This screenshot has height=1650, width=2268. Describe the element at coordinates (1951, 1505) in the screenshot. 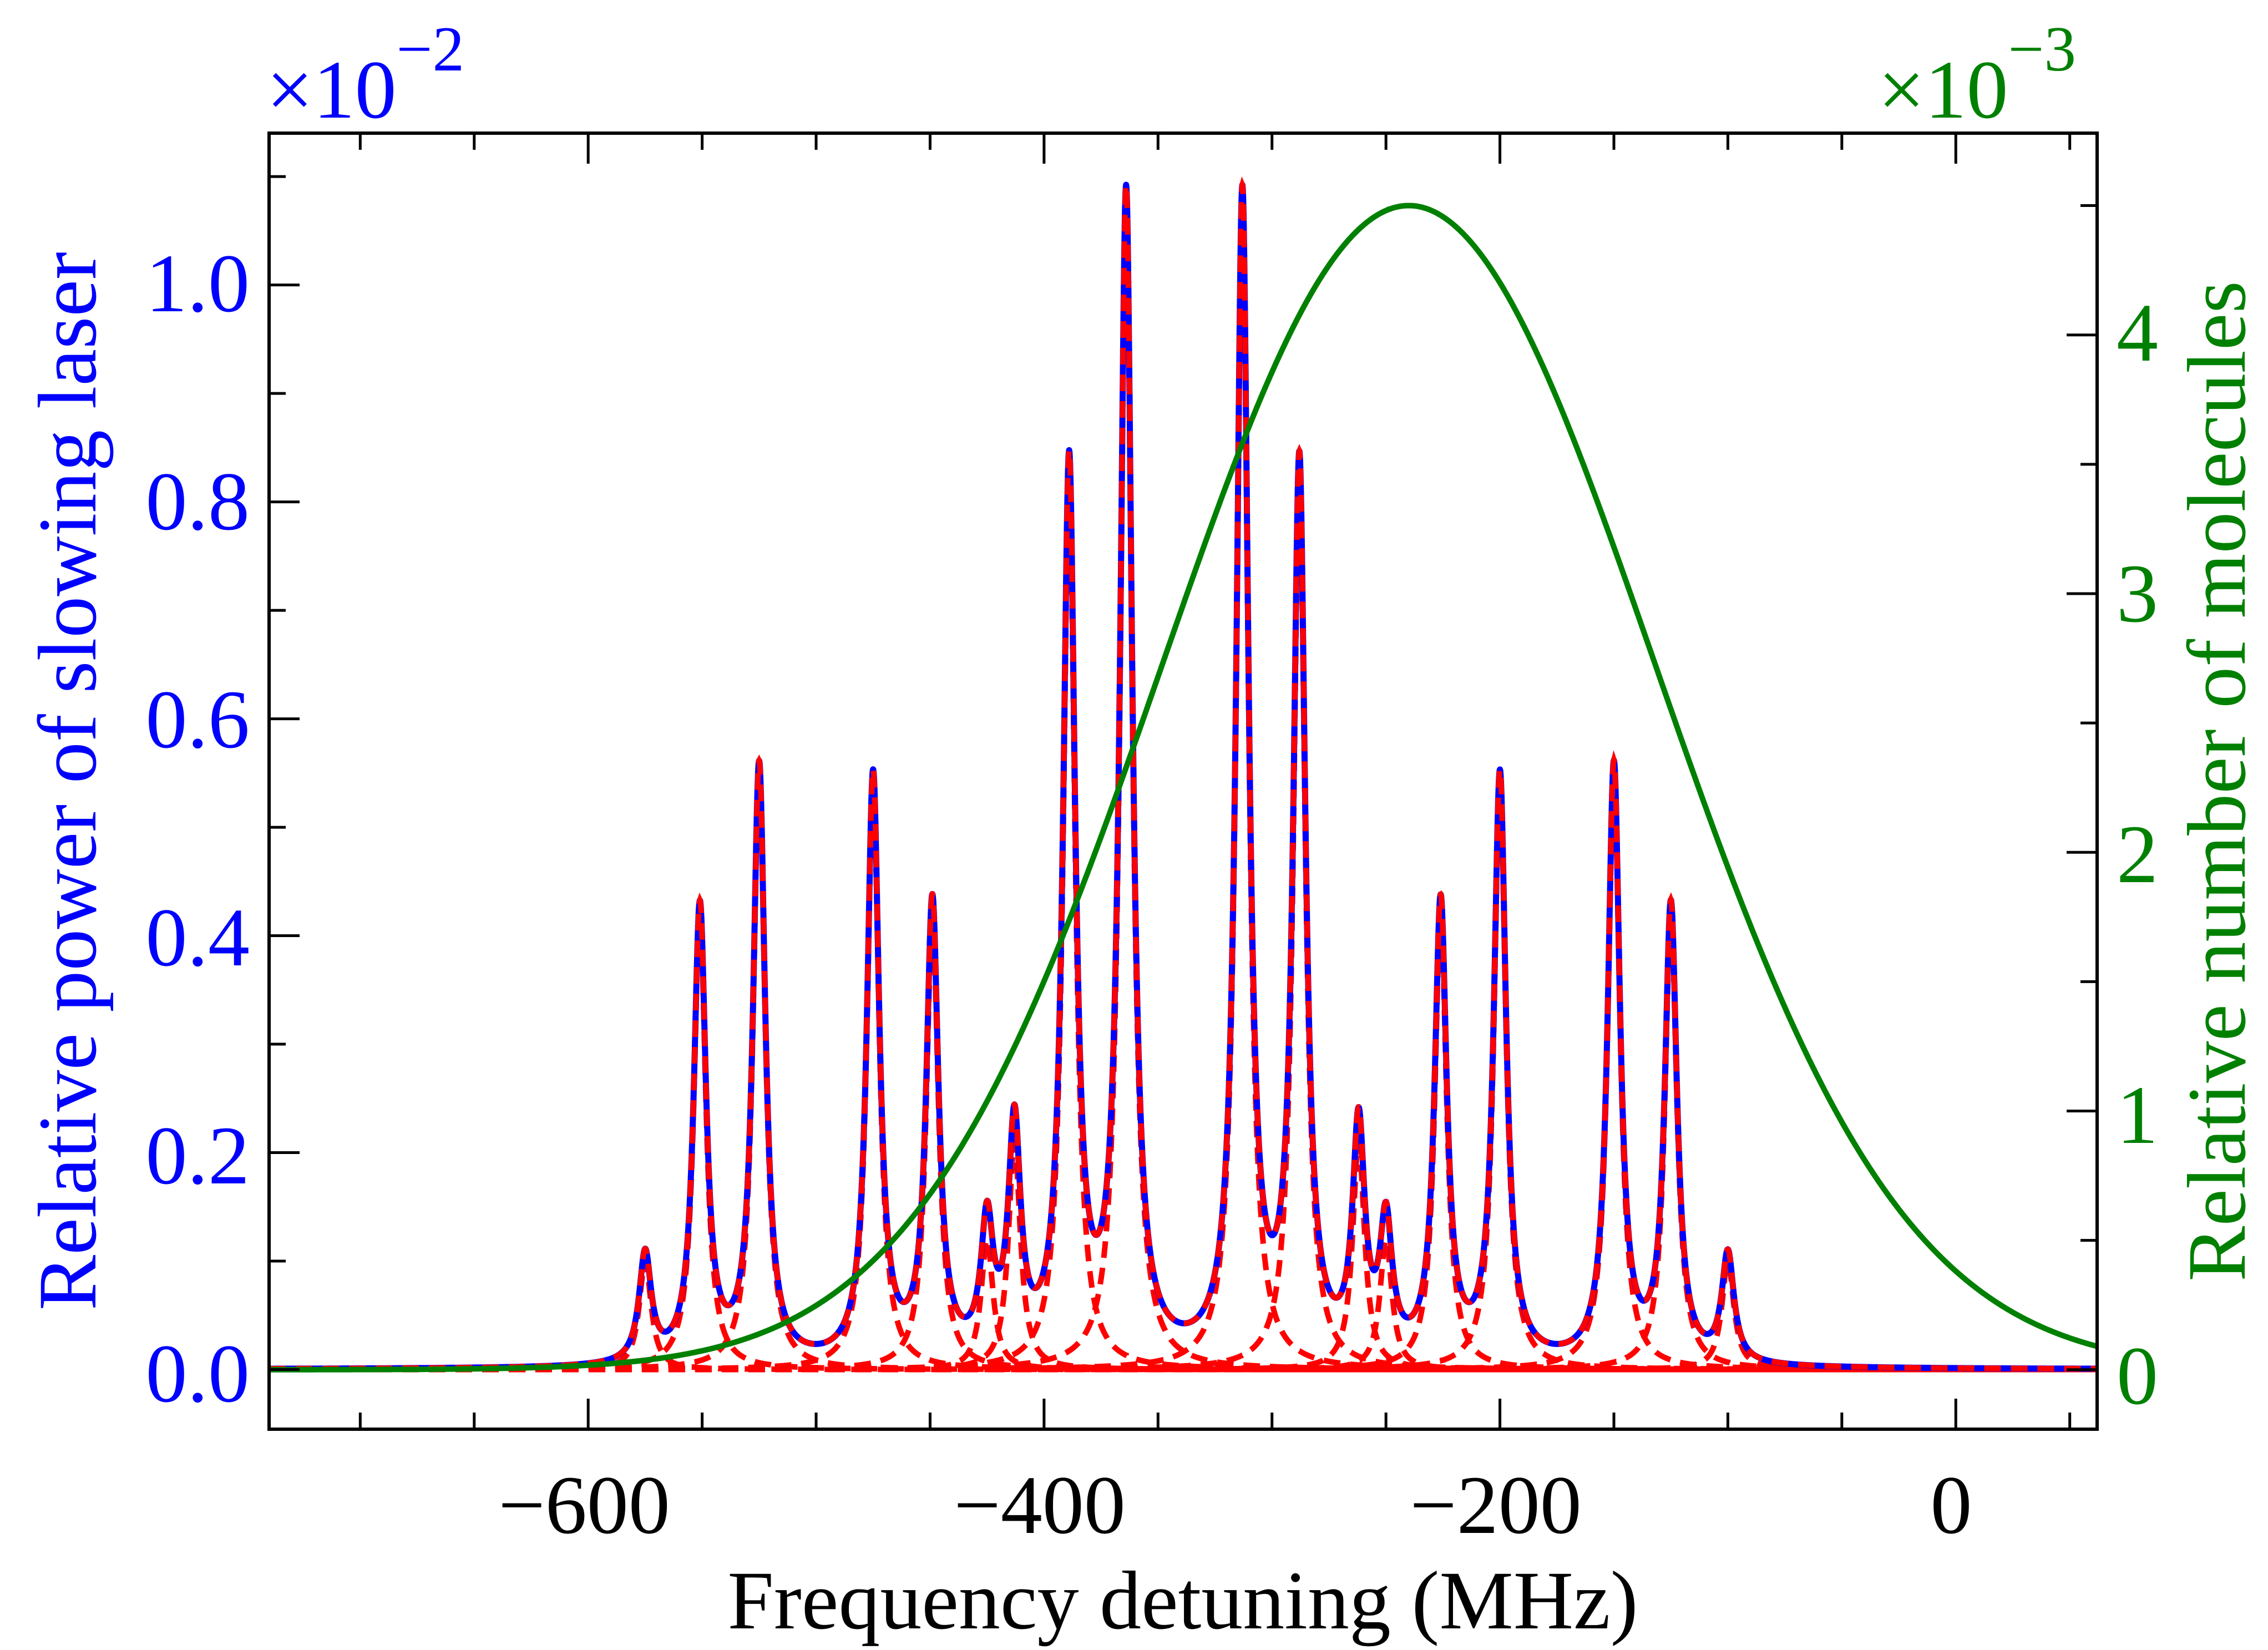

I see `x-tick-label: 0` at that location.